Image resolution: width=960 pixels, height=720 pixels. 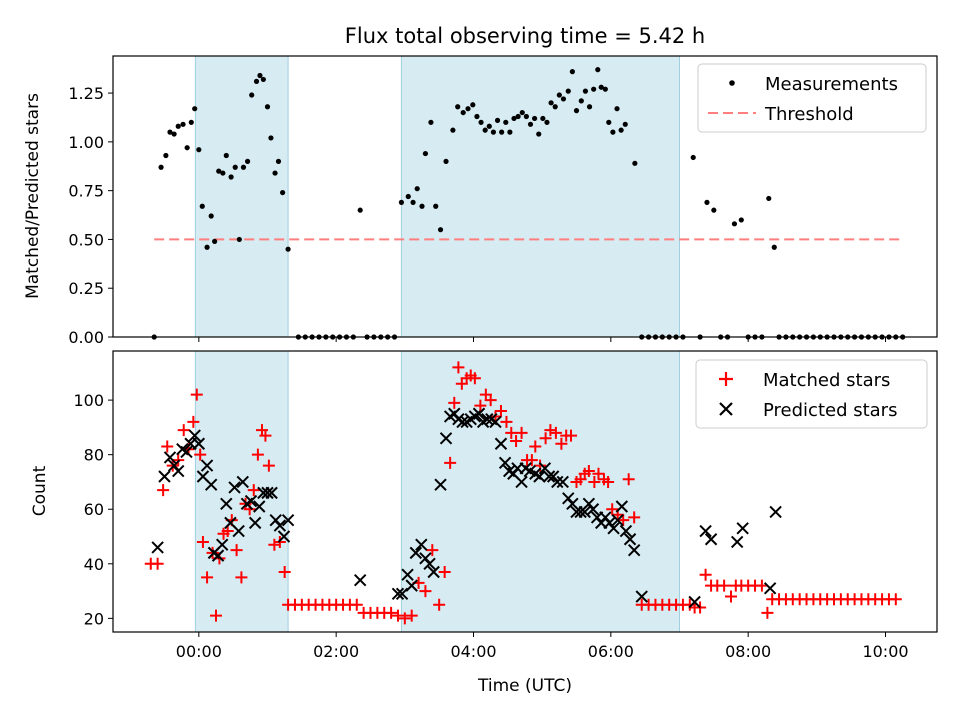 What do you see at coordinates (812, 98) in the screenshot?
I see `top-legend: Measurements Threshold` at bounding box center [812, 98].